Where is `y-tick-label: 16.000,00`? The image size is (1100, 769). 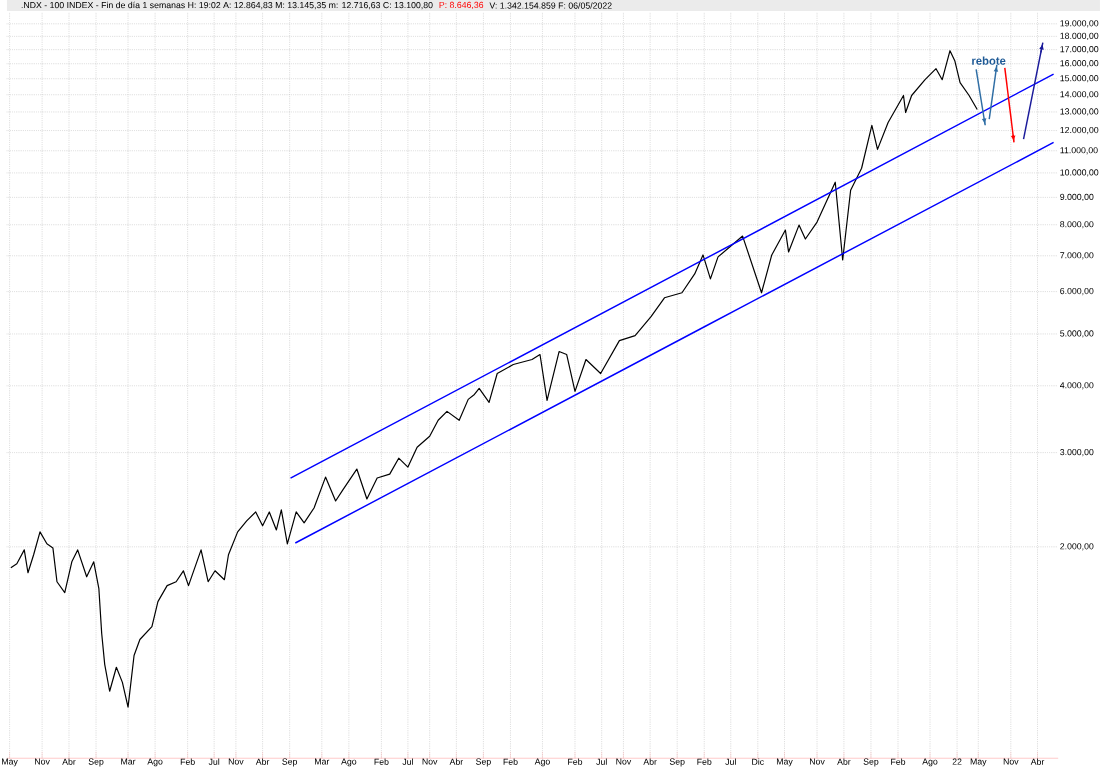 y-tick-label: 16.000,00 is located at coordinates (1079, 64).